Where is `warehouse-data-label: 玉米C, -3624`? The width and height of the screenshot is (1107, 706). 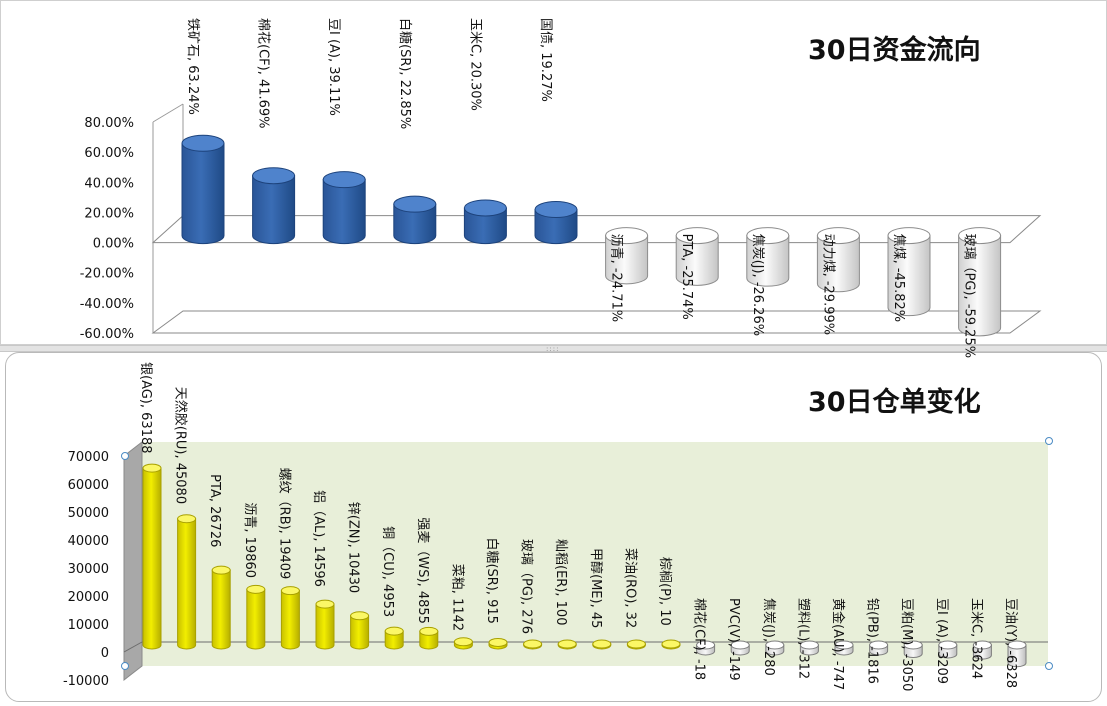 warehouse-data-label: 玉米C, -3624 is located at coordinates (975, 638).